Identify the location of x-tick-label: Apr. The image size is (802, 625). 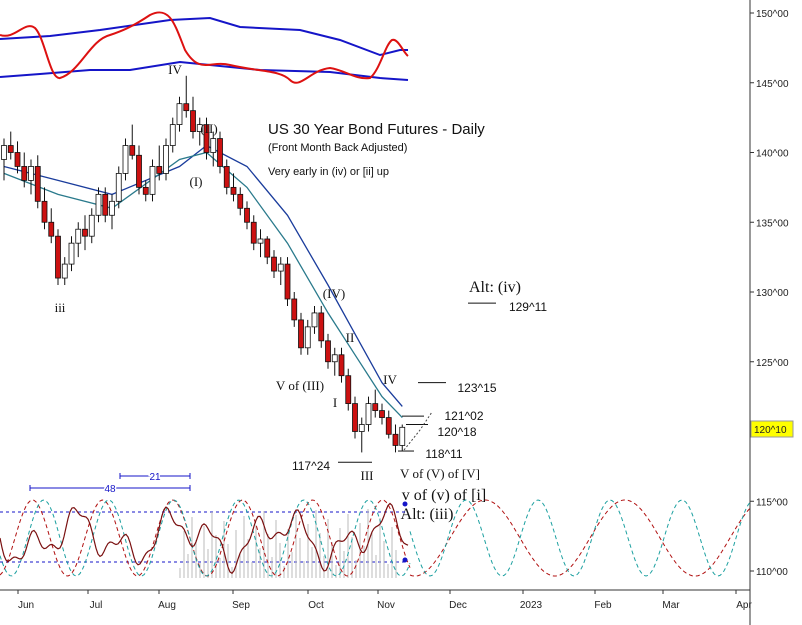
(744, 605).